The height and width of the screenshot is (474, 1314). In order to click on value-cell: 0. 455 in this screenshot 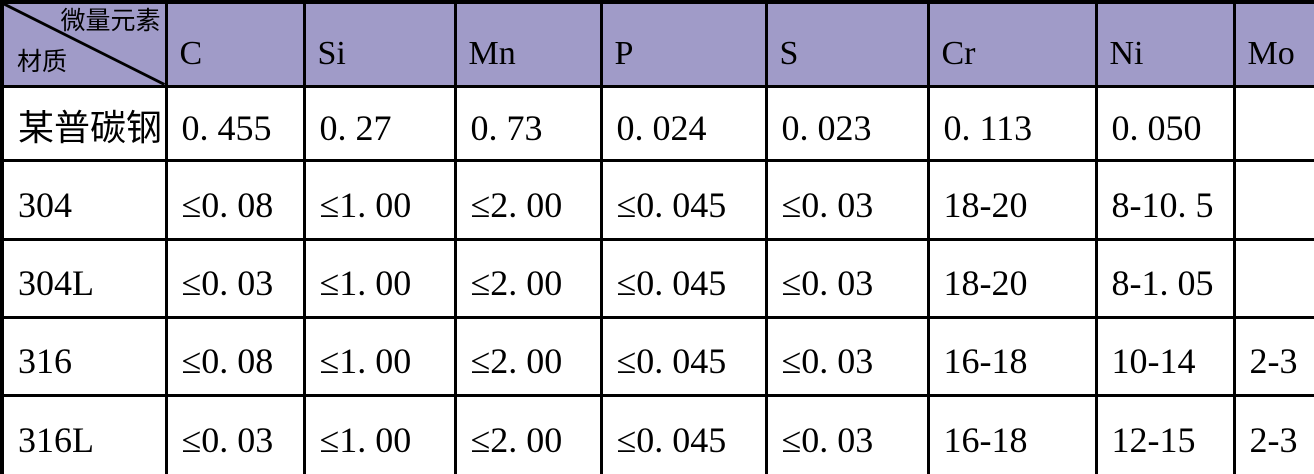, I will do `click(235, 123)`.